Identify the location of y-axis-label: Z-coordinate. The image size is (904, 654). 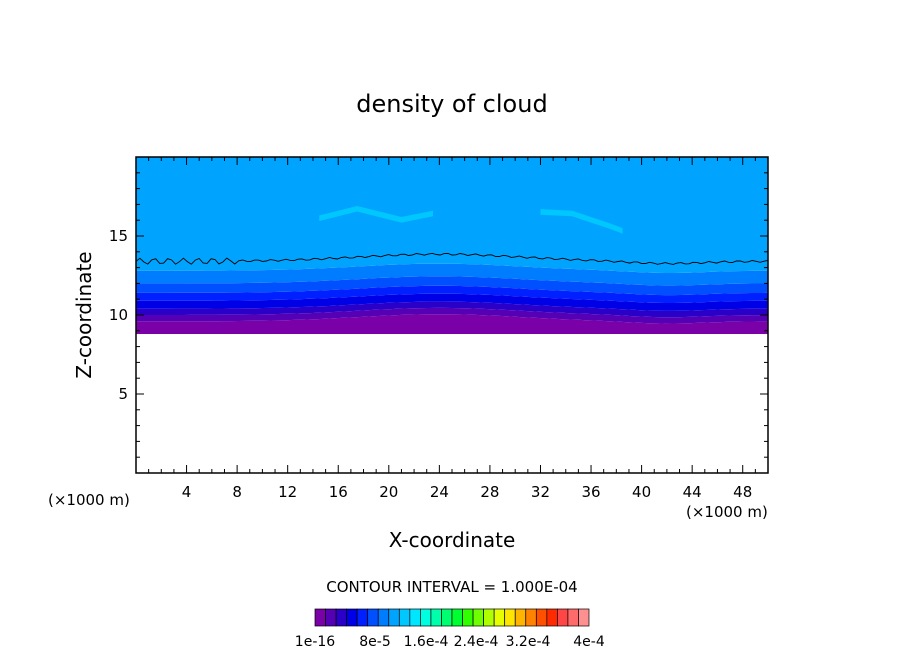
(84, 314).